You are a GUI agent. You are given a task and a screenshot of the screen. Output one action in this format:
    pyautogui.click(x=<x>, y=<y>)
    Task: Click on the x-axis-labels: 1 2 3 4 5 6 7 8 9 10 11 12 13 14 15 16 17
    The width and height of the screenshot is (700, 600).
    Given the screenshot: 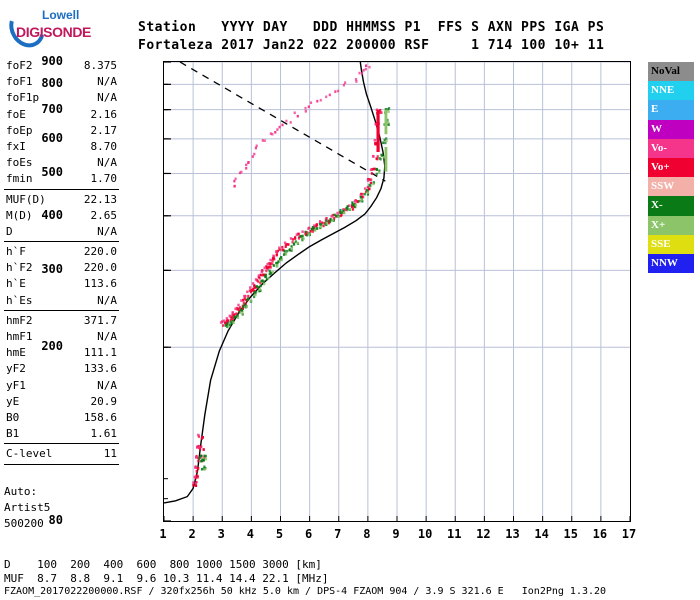 What is the action you would take?
    pyautogui.click(x=397, y=535)
    